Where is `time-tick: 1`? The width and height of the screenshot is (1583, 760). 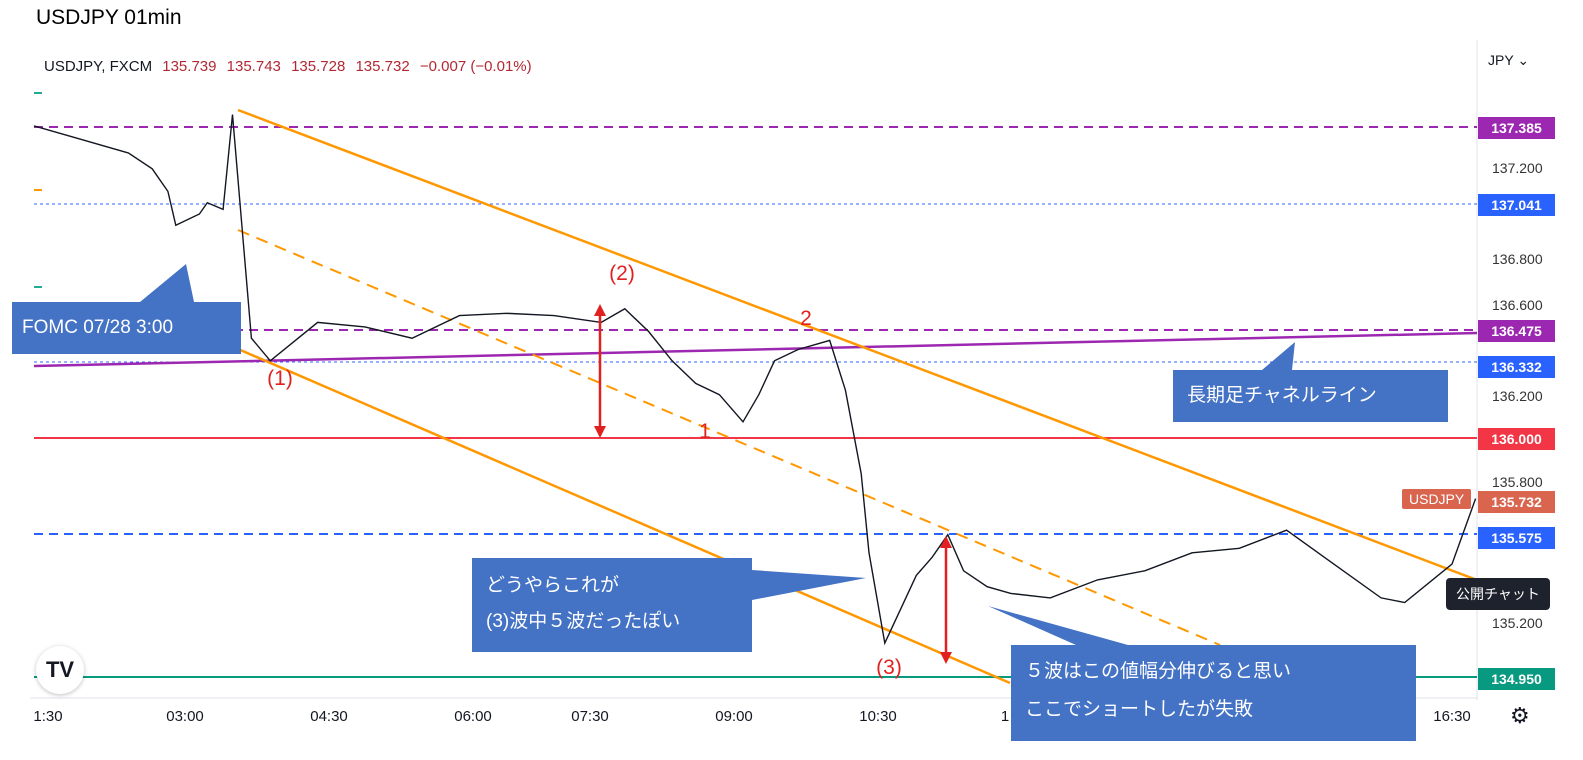 time-tick: 1 is located at coordinates (1005, 716).